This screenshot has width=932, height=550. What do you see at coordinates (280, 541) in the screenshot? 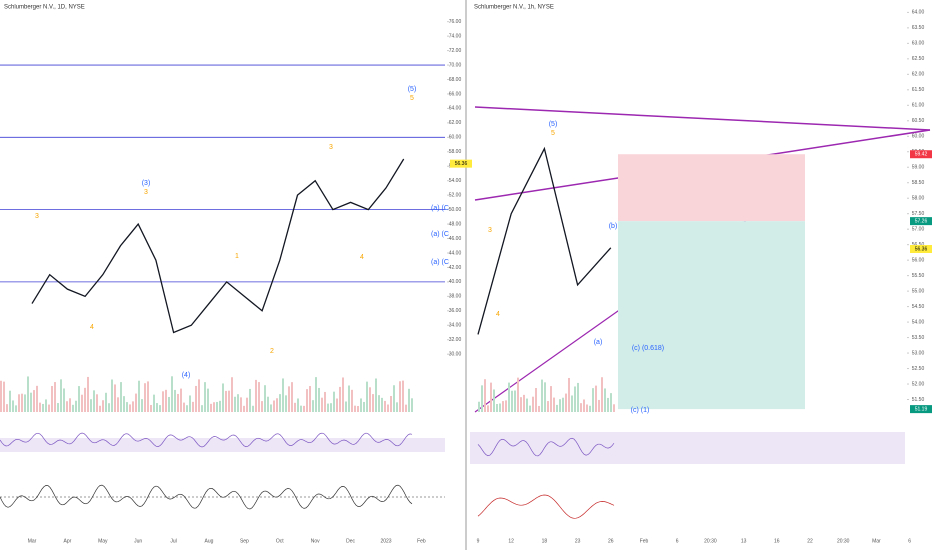
I see `x-tick-label: Oct` at bounding box center [280, 541].